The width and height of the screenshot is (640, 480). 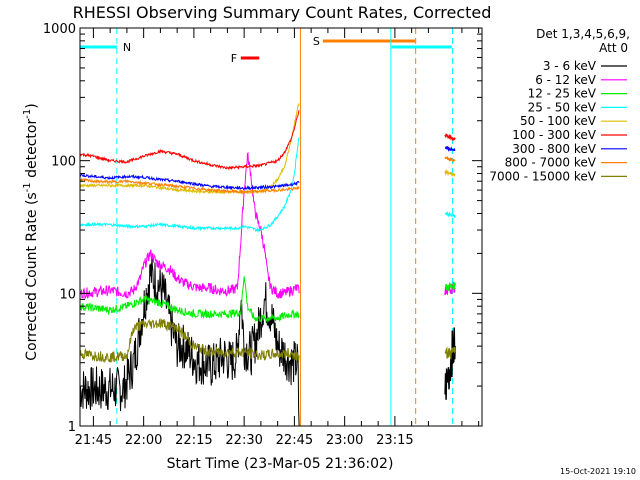 I want to click on legend-entry-label: 300 - 800 keV, so click(x=554, y=149).